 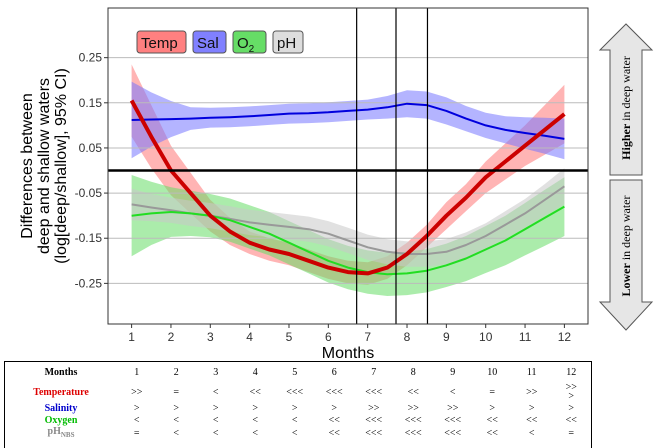 I want to click on table-row: Salinity > > > > > > >> >> >> > > >, so click(x=298, y=408).